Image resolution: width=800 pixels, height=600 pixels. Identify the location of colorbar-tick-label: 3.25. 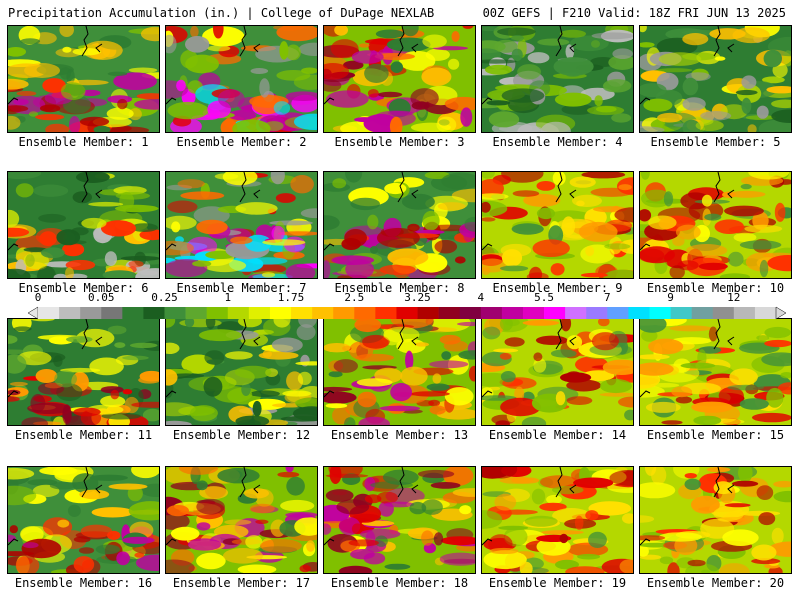
(417, 297).